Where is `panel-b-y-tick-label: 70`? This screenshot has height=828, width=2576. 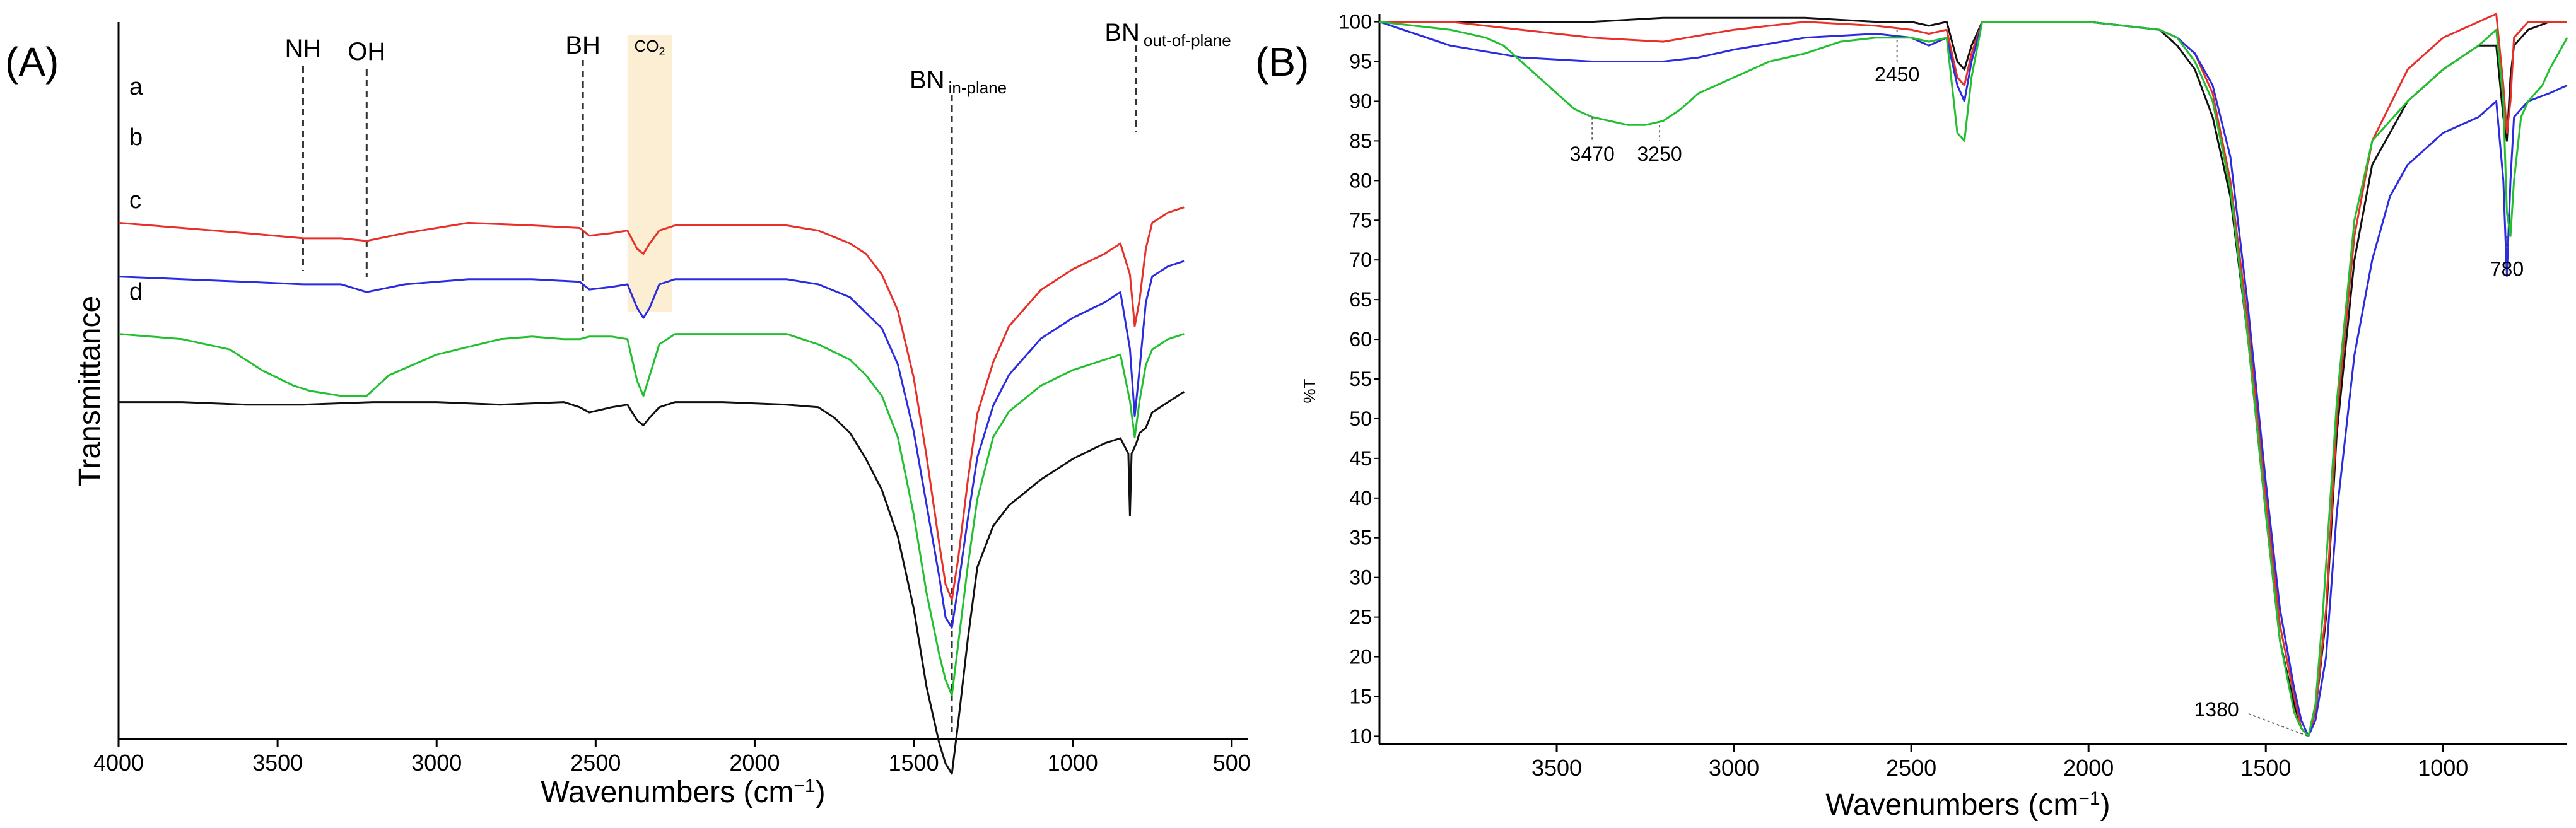
panel-b-y-tick-label: 70 is located at coordinates (1360, 259).